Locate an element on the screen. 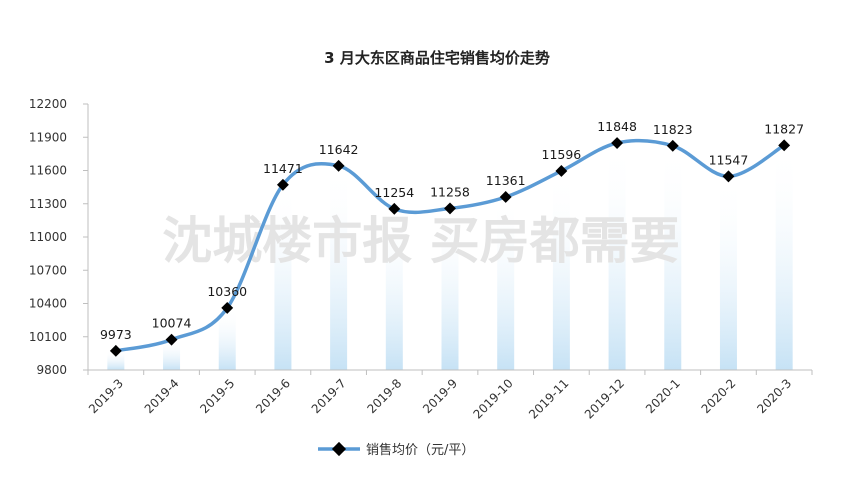 The height and width of the screenshot is (477, 843). watermark: 沈城楼市报 买房都需要 is located at coordinates (420, 241).